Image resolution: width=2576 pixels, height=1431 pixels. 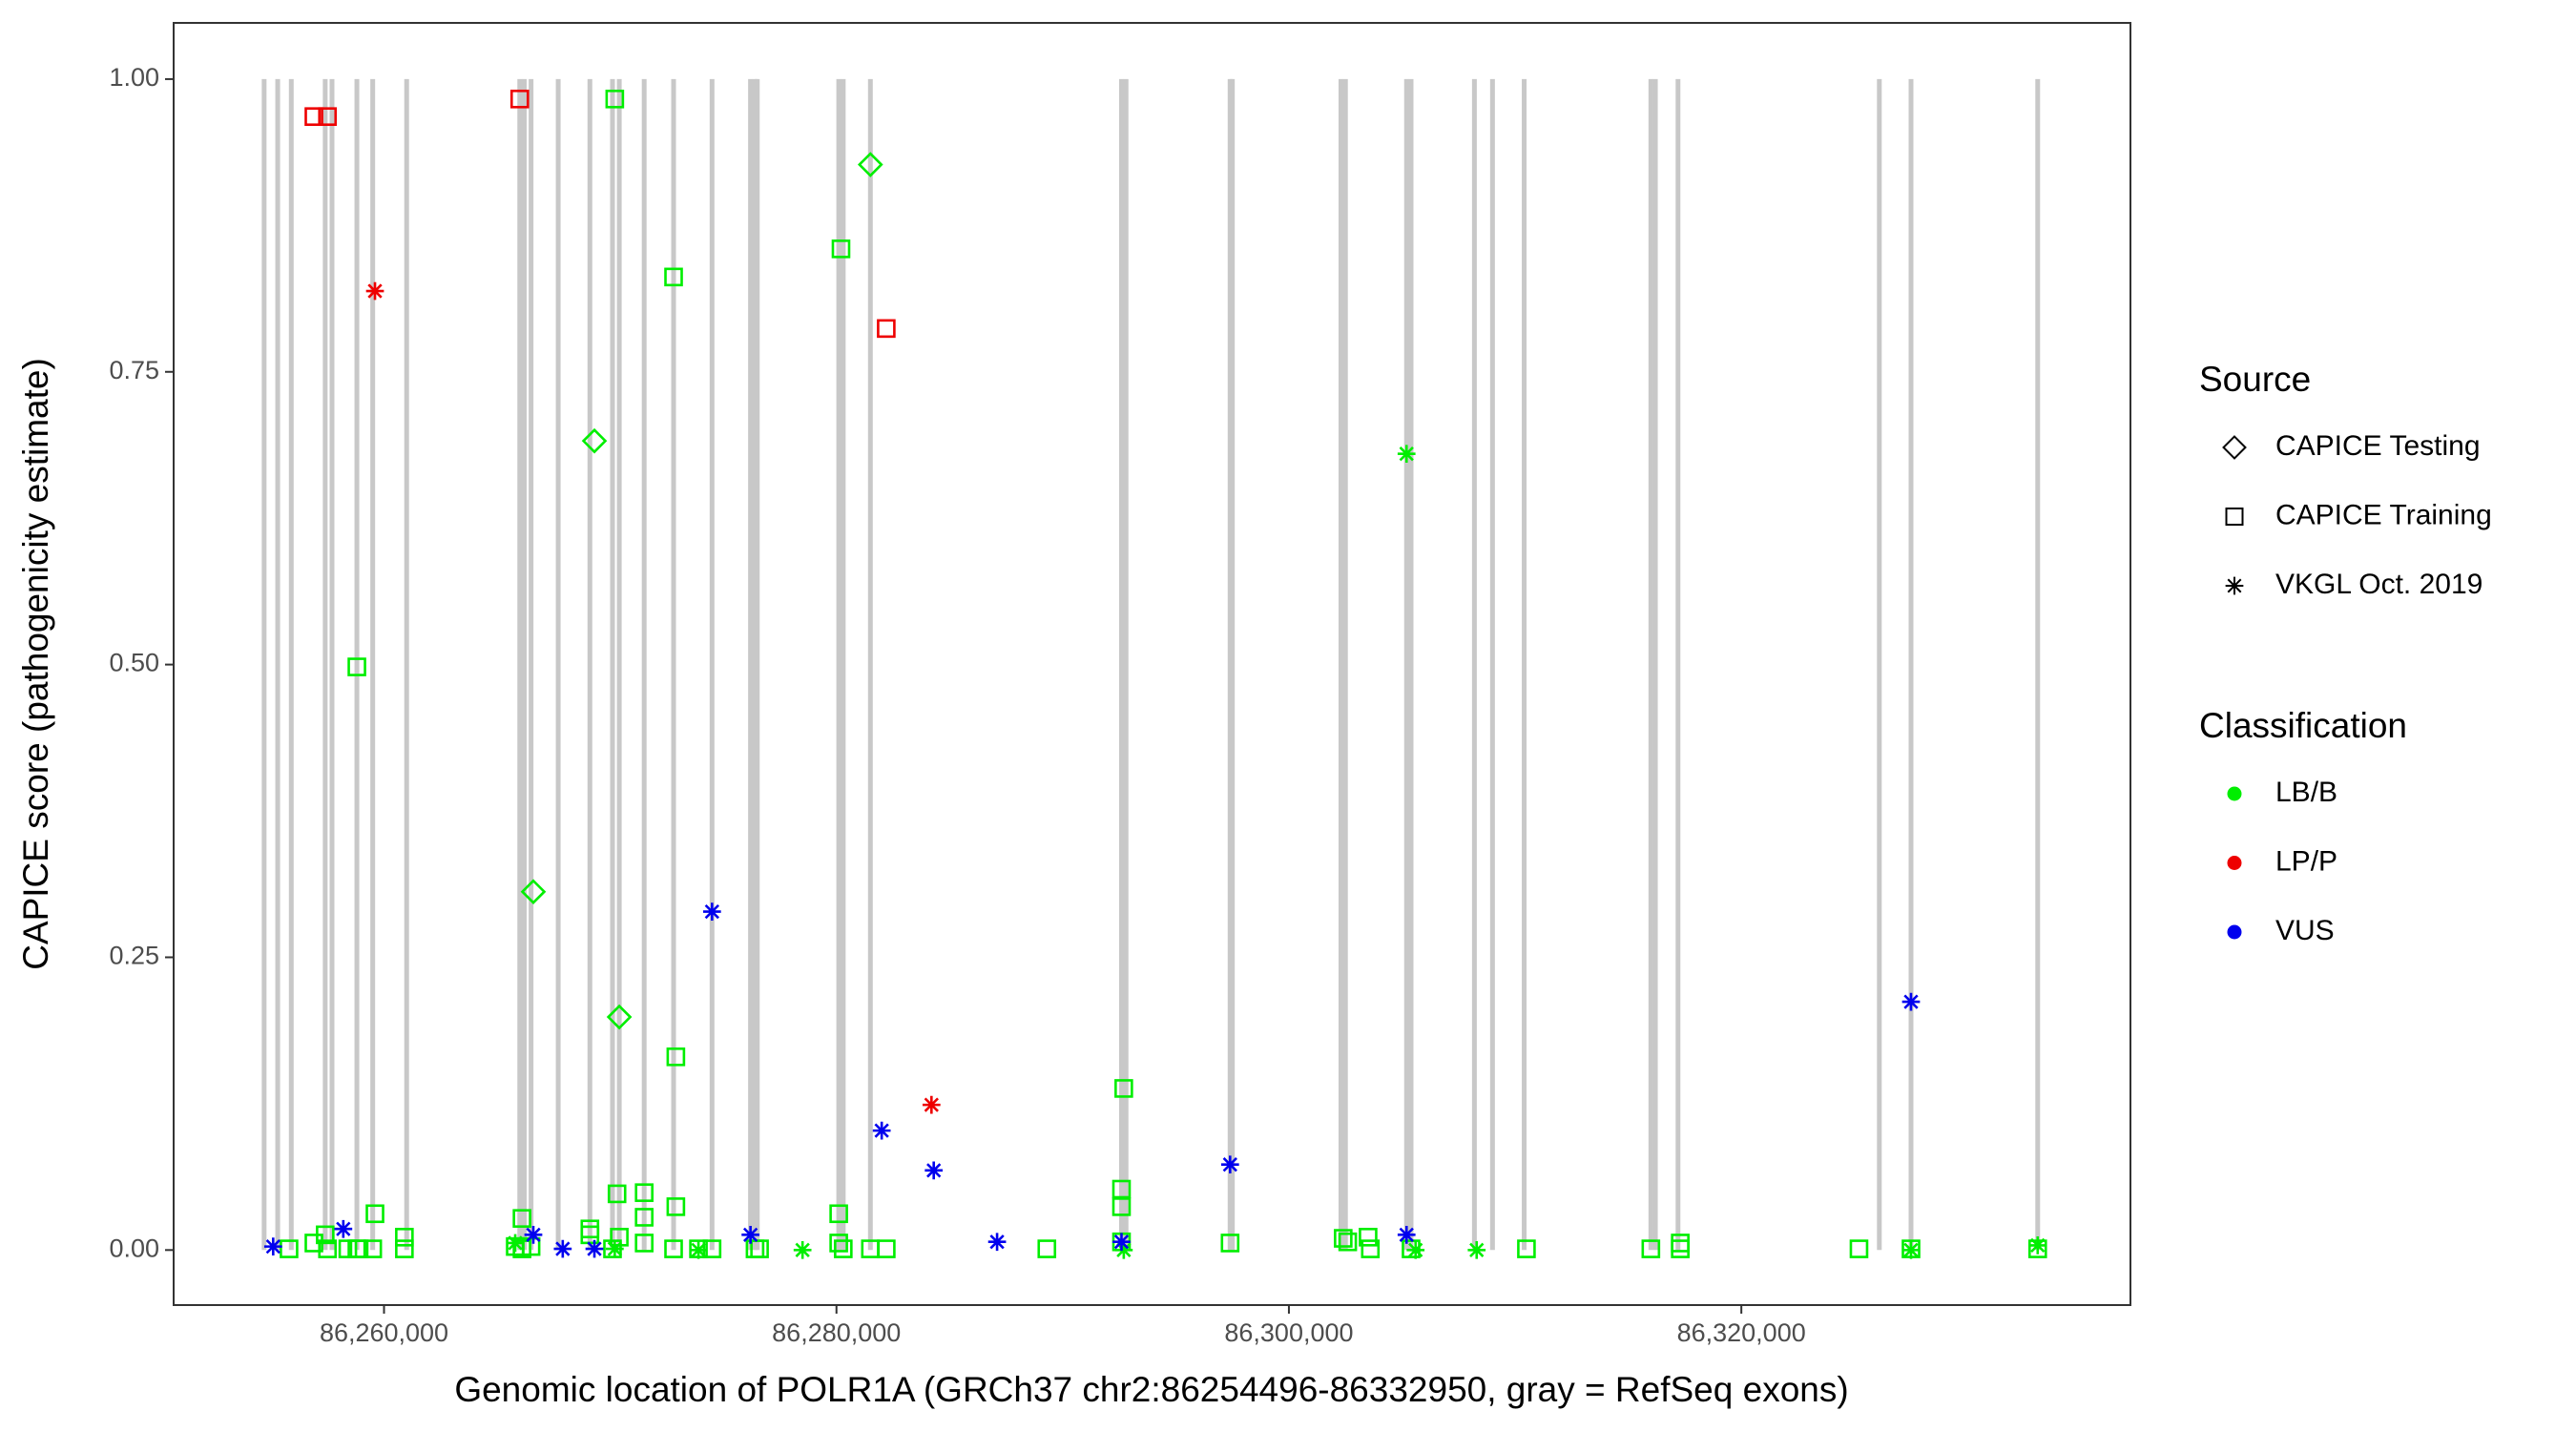 What do you see at coordinates (2306, 861) in the screenshot?
I see `legend-label: LP/P` at bounding box center [2306, 861].